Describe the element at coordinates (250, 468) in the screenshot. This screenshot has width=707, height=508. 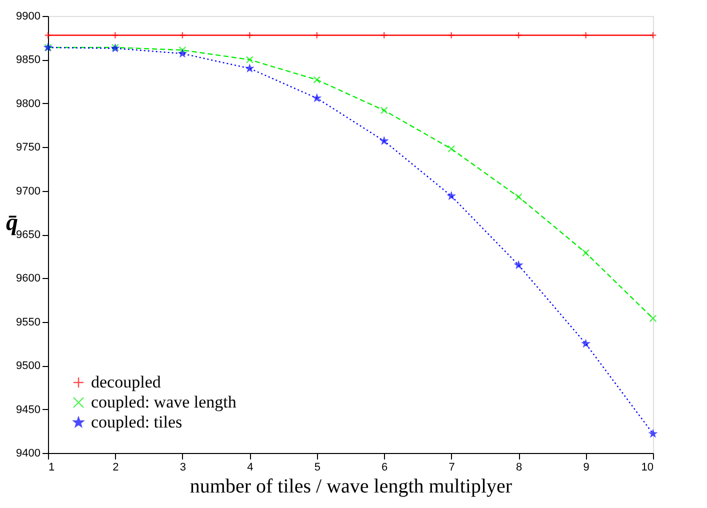
I see `x-tick-label: 4` at that location.